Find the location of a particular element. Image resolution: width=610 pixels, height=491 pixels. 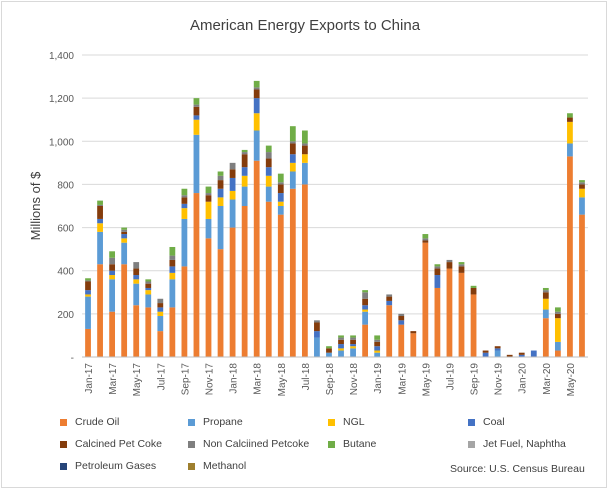

x-tick-label: May-19 is located at coordinates (426, 380).